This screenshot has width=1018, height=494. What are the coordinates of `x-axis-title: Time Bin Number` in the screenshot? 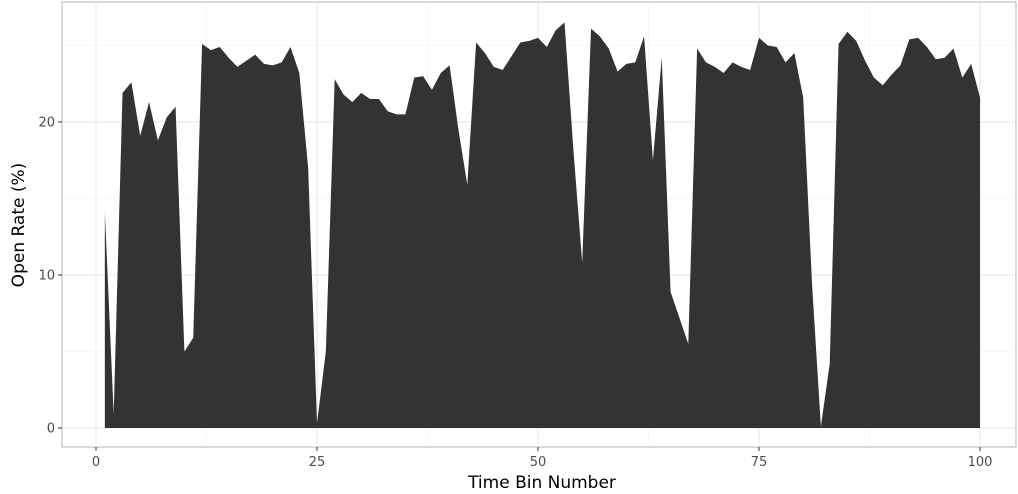 It's located at (541, 483).